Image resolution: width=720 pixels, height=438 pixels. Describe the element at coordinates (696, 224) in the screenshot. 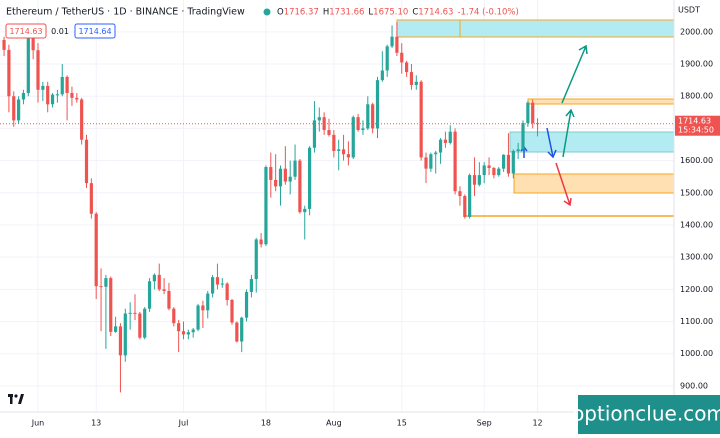

I see `y-tick-label: 1400.00` at that location.